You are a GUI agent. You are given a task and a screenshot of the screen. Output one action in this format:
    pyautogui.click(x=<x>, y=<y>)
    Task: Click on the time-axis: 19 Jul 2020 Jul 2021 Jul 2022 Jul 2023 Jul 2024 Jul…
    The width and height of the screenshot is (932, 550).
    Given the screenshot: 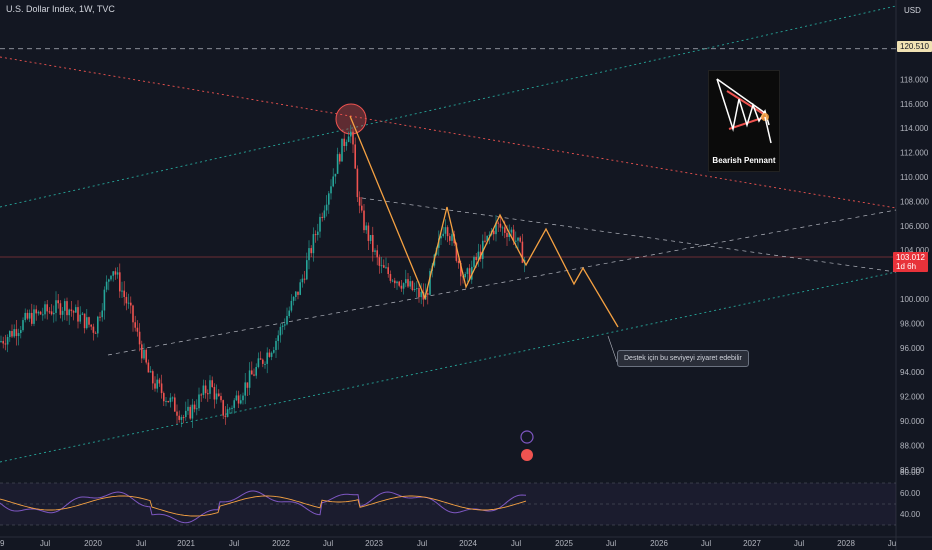 What is the action you would take?
    pyautogui.click(x=448, y=543)
    